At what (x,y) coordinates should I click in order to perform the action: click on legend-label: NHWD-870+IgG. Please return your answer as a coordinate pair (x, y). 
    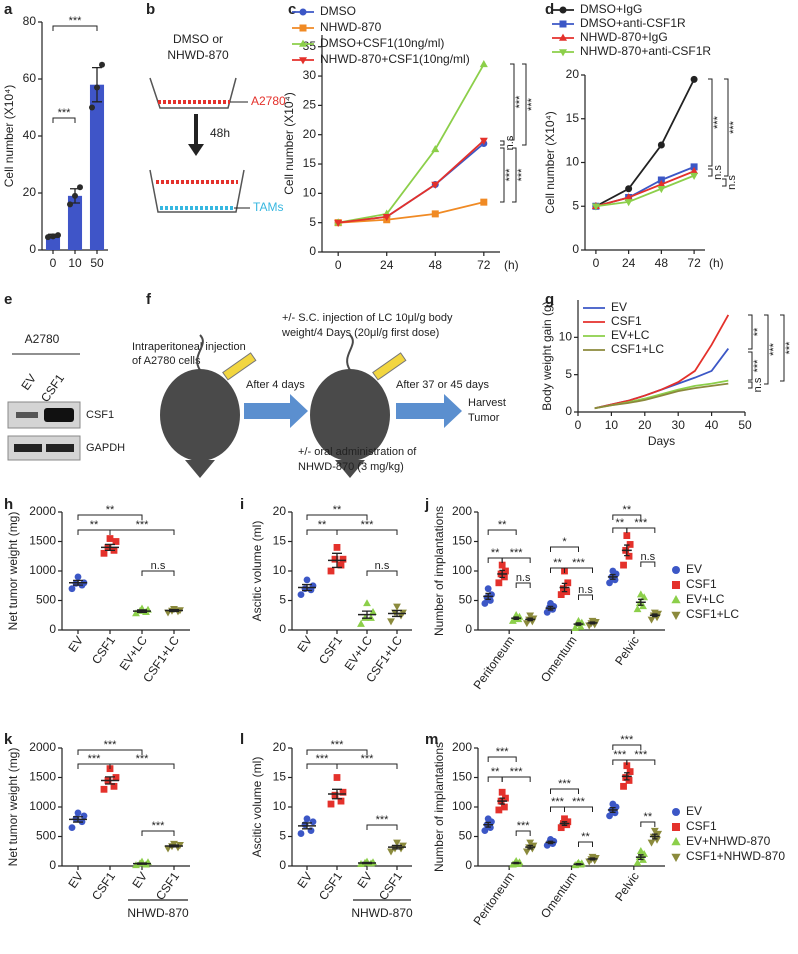
    Looking at the image, I should click on (624, 37).